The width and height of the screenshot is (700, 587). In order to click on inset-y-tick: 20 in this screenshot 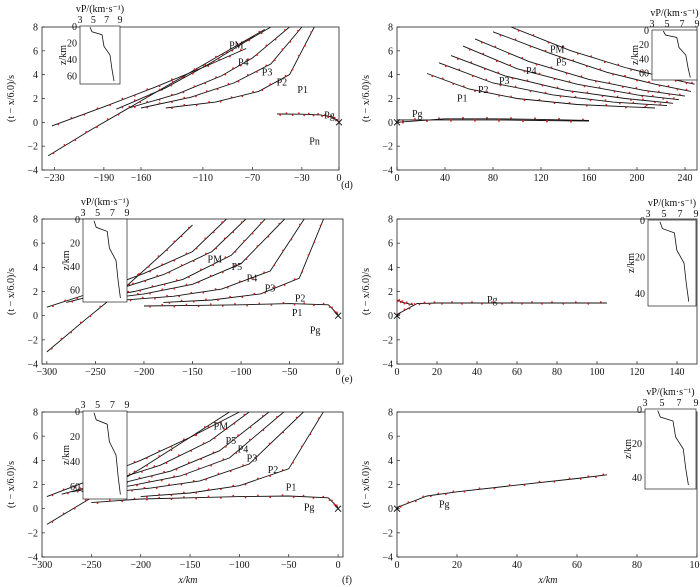, I will do `click(637, 444)`.